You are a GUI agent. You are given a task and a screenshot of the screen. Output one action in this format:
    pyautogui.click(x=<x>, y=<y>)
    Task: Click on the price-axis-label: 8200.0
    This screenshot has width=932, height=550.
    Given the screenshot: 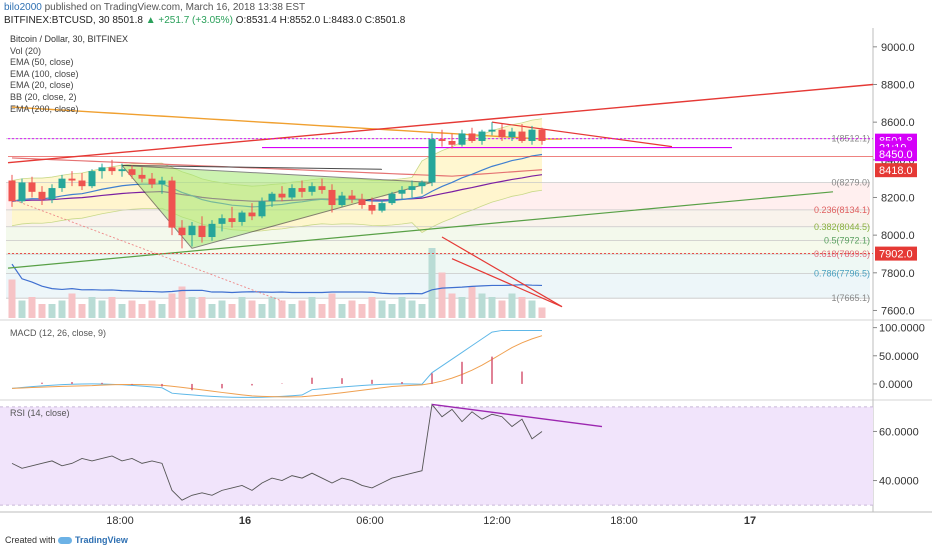 What is the action you would take?
    pyautogui.click(x=898, y=198)
    